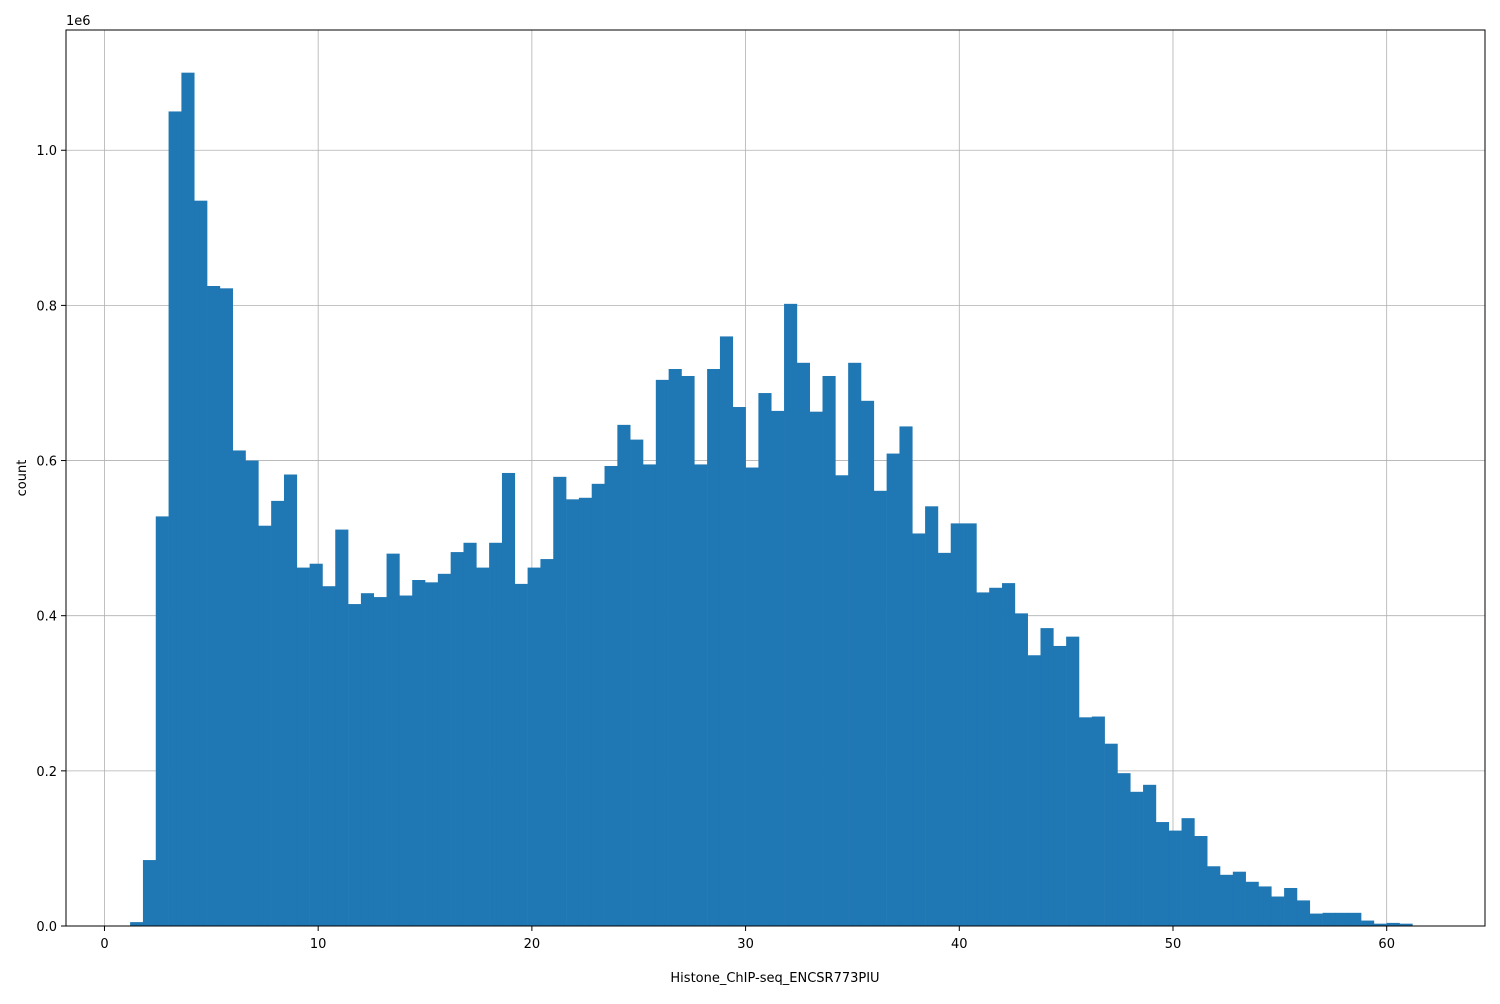  Describe the element at coordinates (104, 944) in the screenshot. I see `x-tick-label: 0` at that location.